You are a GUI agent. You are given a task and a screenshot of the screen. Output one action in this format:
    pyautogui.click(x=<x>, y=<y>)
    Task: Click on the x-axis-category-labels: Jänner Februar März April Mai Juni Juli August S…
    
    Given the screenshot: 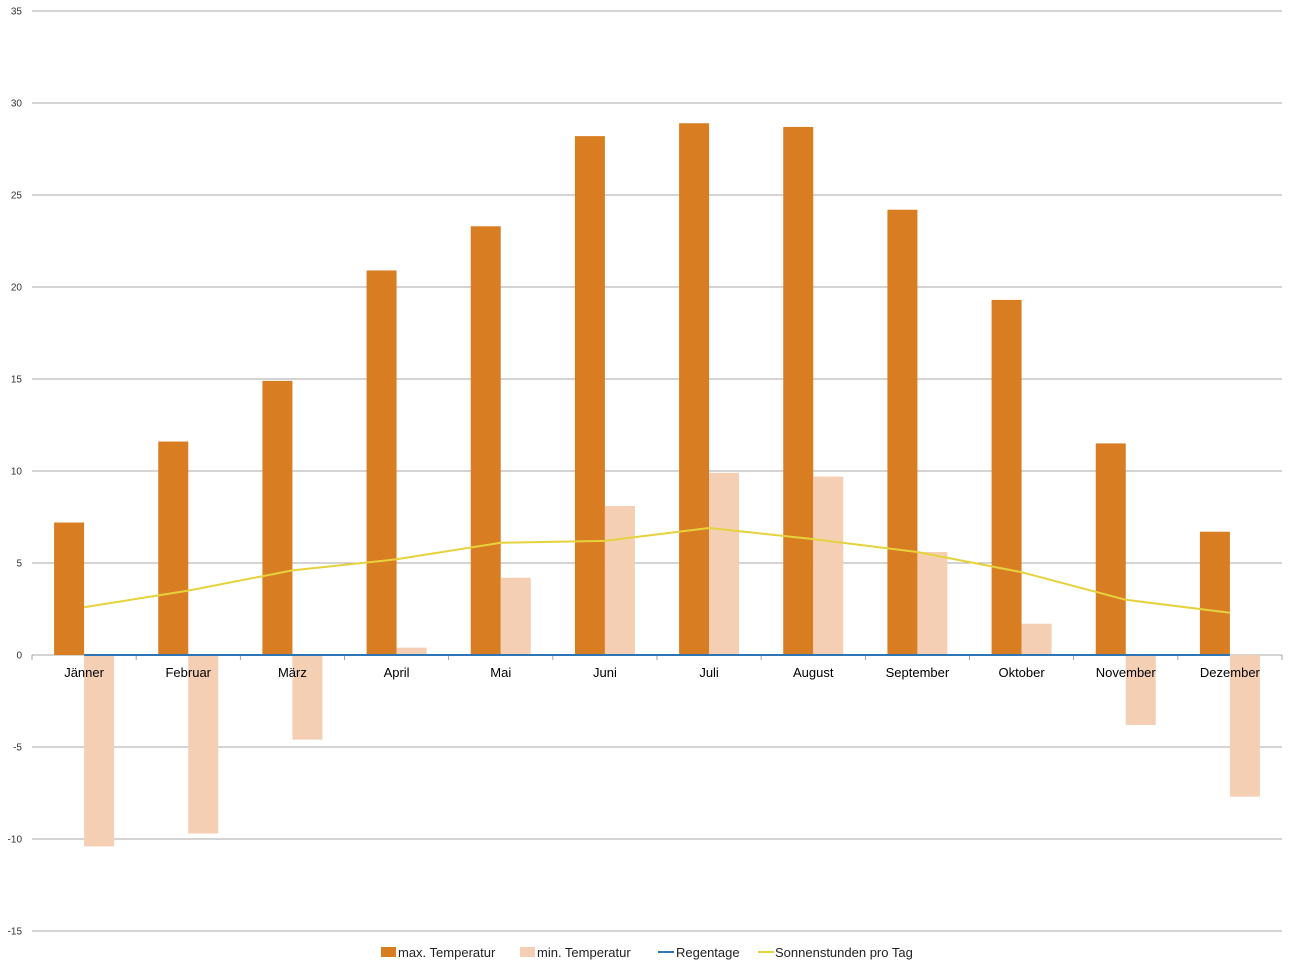 What is the action you would take?
    pyautogui.click(x=662, y=672)
    